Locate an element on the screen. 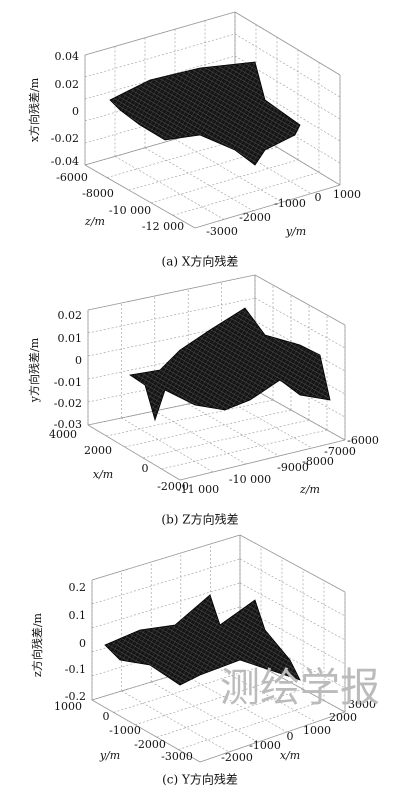  caption: (c) Y方向残差 is located at coordinates (200, 779).